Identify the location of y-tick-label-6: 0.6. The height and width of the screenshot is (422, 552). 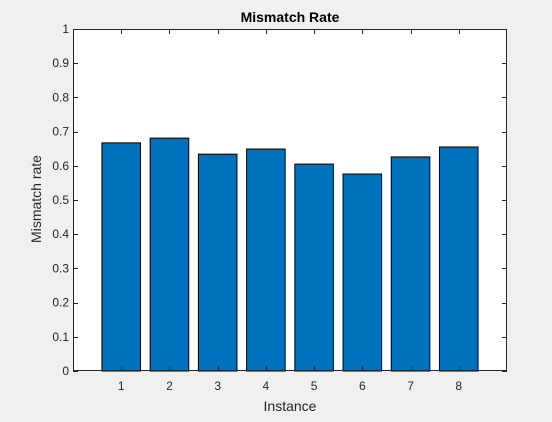
(60, 166).